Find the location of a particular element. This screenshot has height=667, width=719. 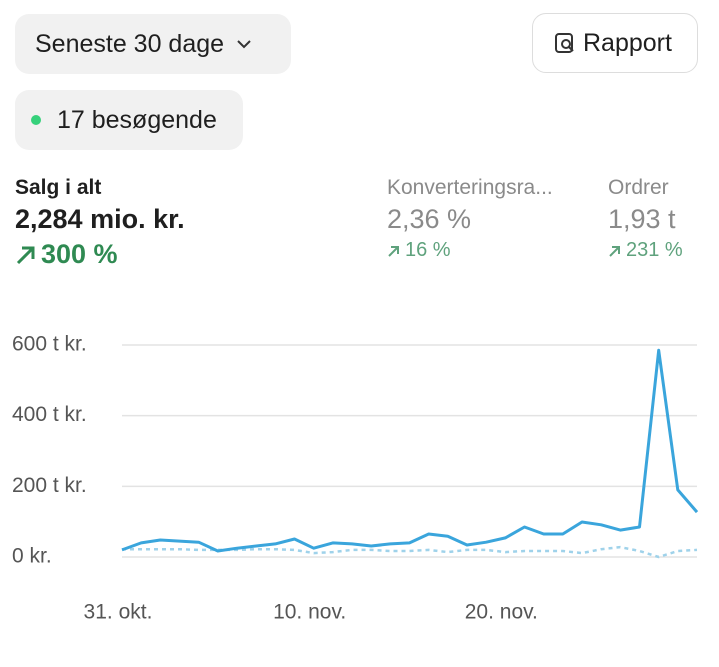

metric: Konverteringsra... 2,36 % 16 % is located at coordinates (470, 219).